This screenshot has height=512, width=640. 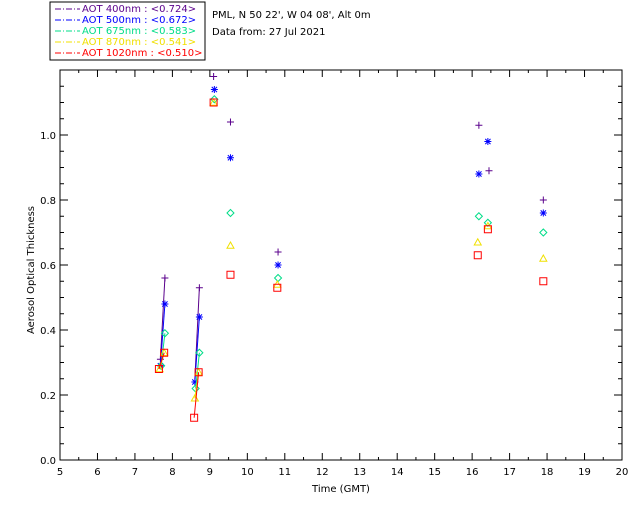 I want to click on y-axis-label: Aerosol Optical Thickness, so click(x=31, y=270).